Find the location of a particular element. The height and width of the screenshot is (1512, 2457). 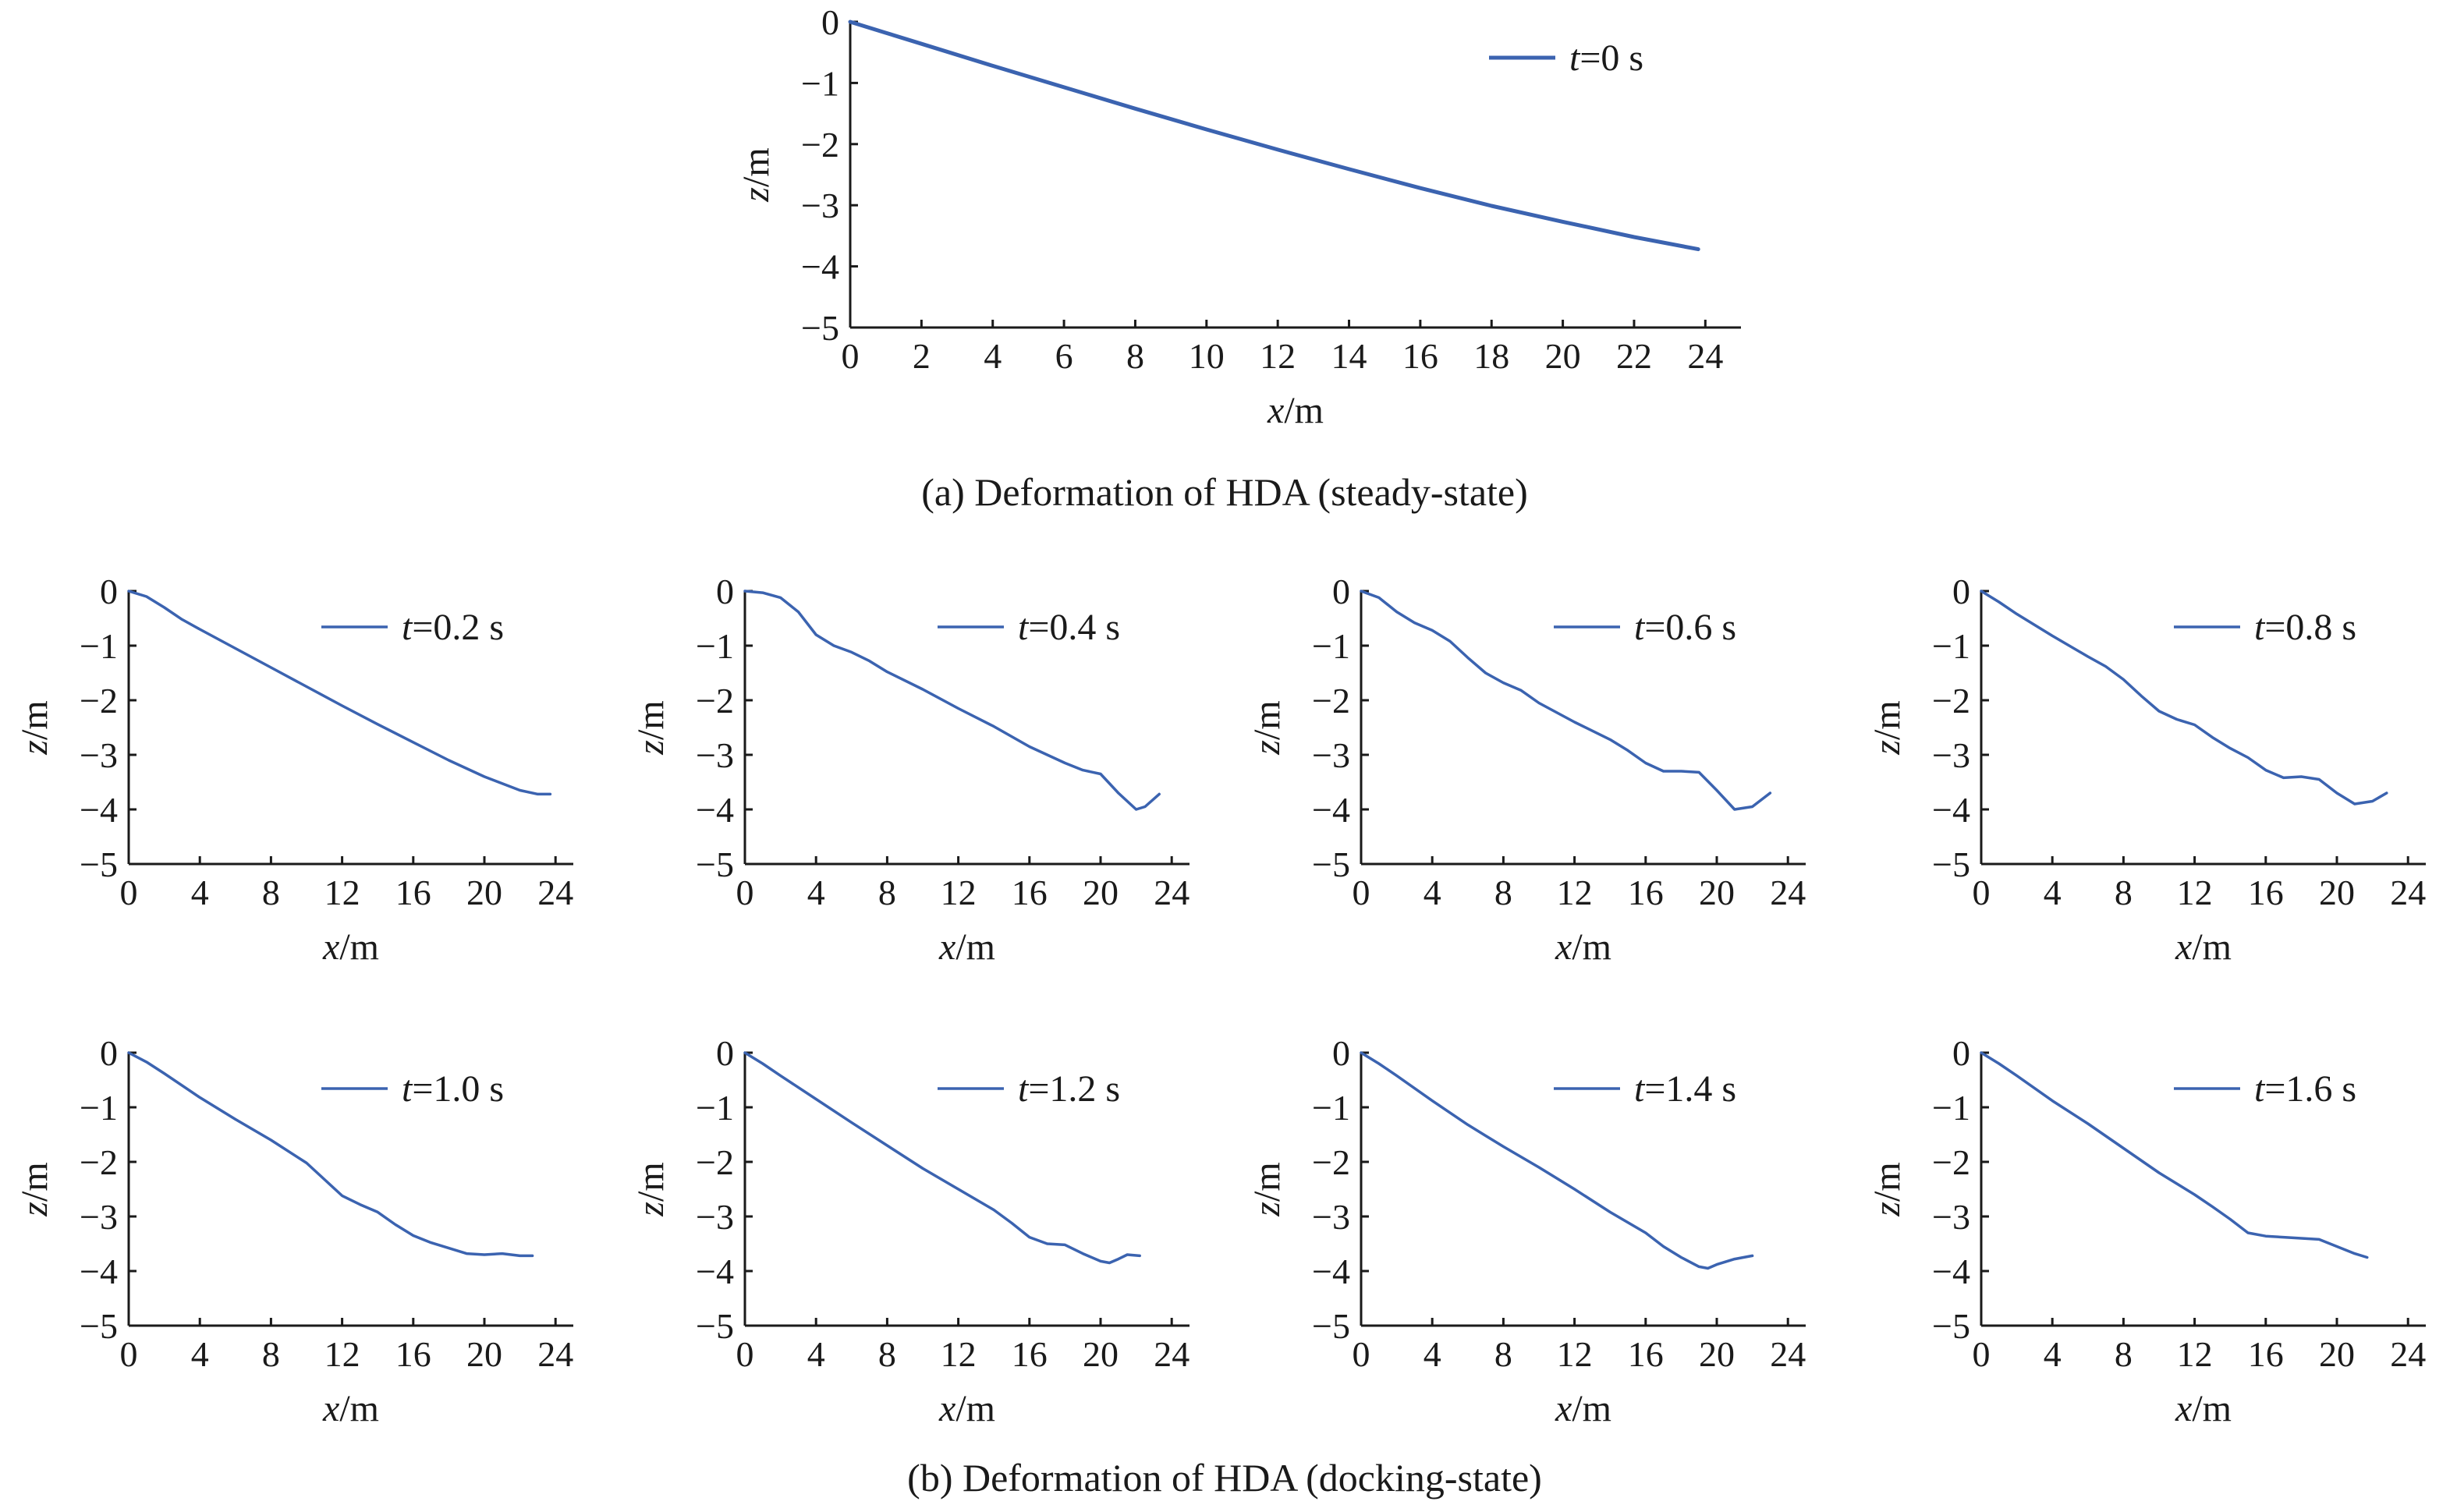

caption-a: (a) Deformation of HDA (steady-state) is located at coordinates (1224, 492).